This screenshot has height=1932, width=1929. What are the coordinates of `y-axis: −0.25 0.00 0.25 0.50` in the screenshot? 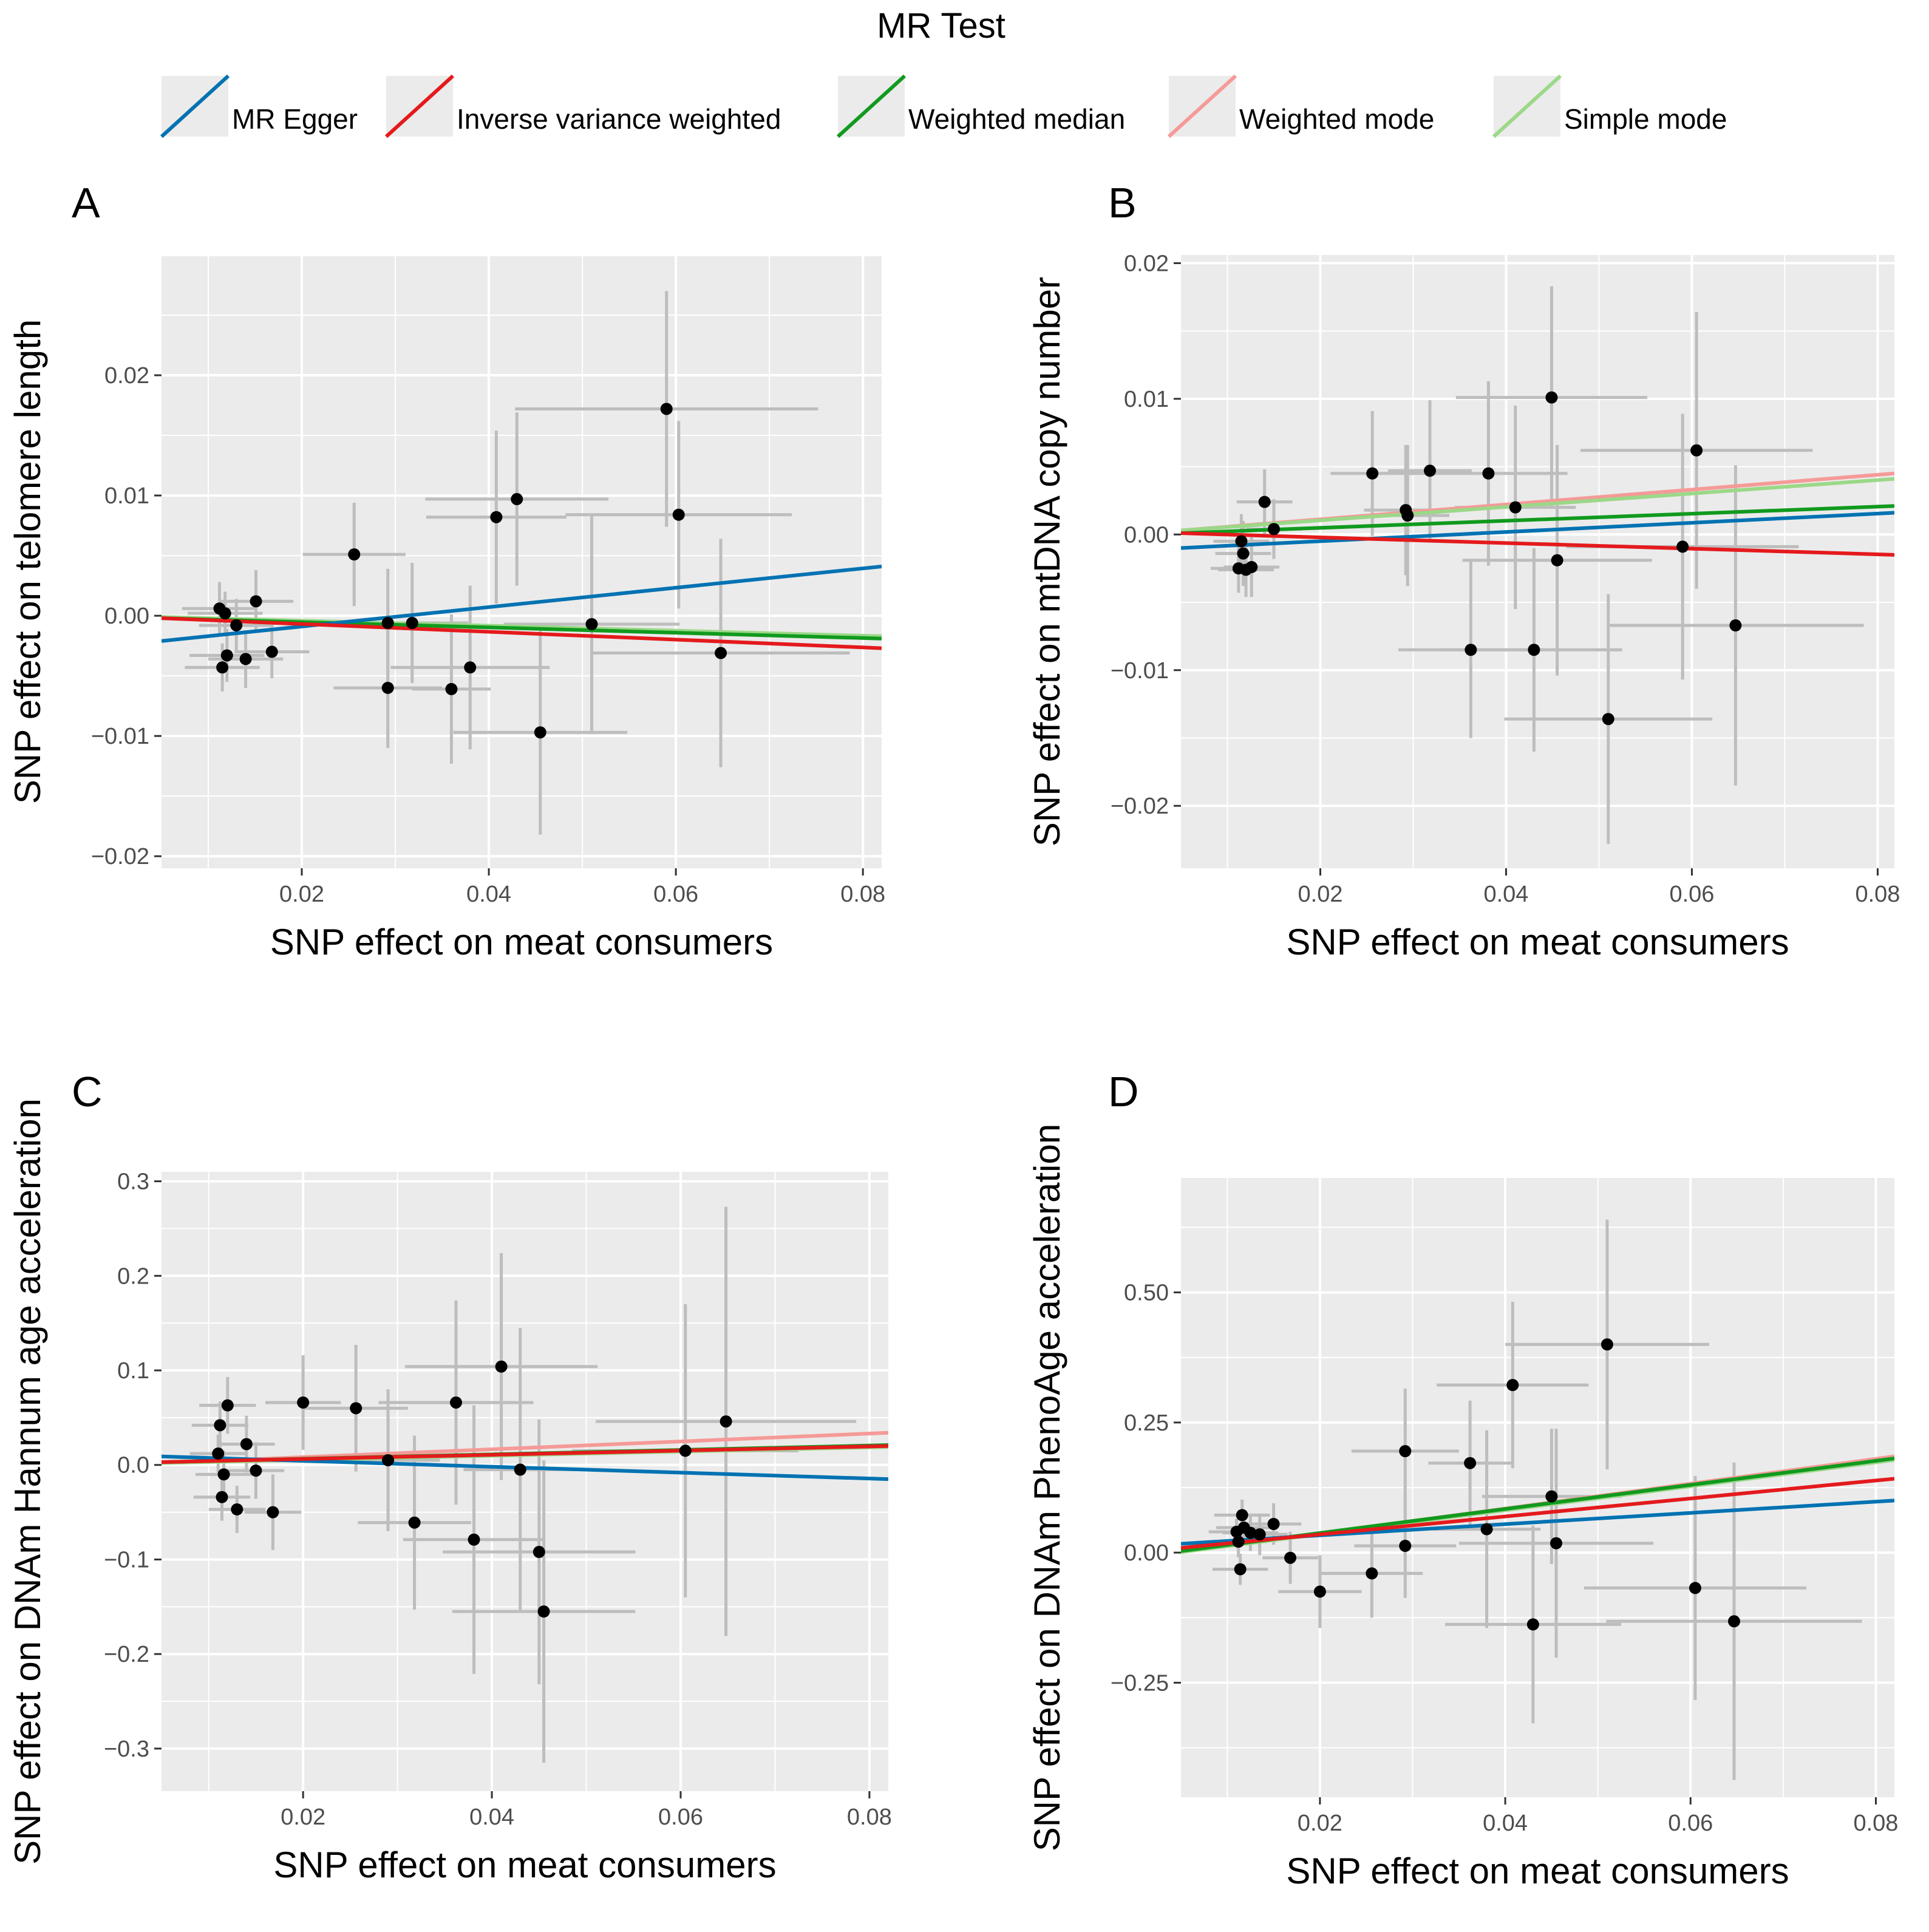 It's located at (1146, 1488).